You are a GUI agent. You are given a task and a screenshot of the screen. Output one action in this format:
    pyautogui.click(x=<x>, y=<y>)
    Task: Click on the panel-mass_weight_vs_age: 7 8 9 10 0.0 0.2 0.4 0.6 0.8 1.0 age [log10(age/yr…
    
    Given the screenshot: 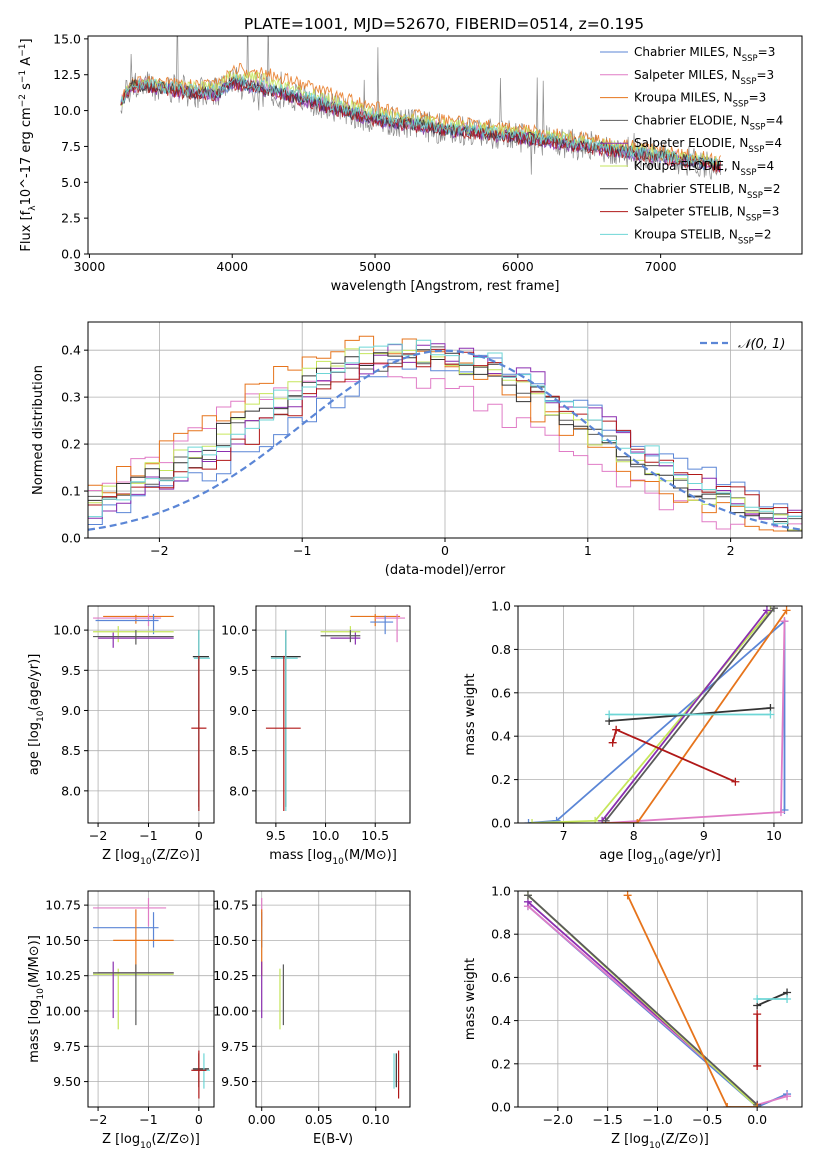 What is the action you would take?
    pyautogui.click(x=633, y=733)
    